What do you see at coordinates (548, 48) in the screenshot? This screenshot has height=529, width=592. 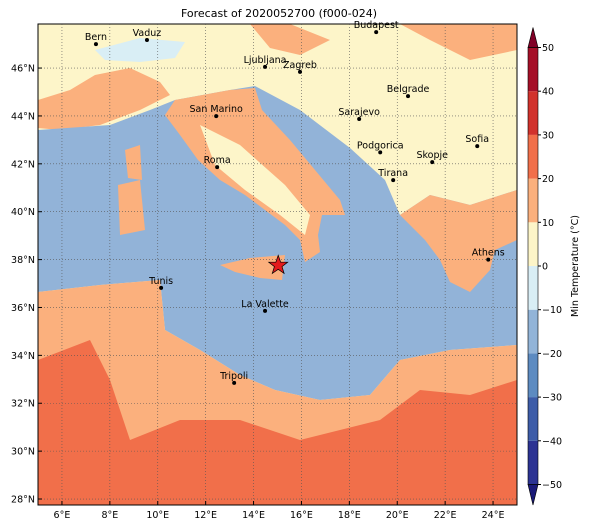 I see `colorbar-tick-label: 50` at bounding box center [548, 48].